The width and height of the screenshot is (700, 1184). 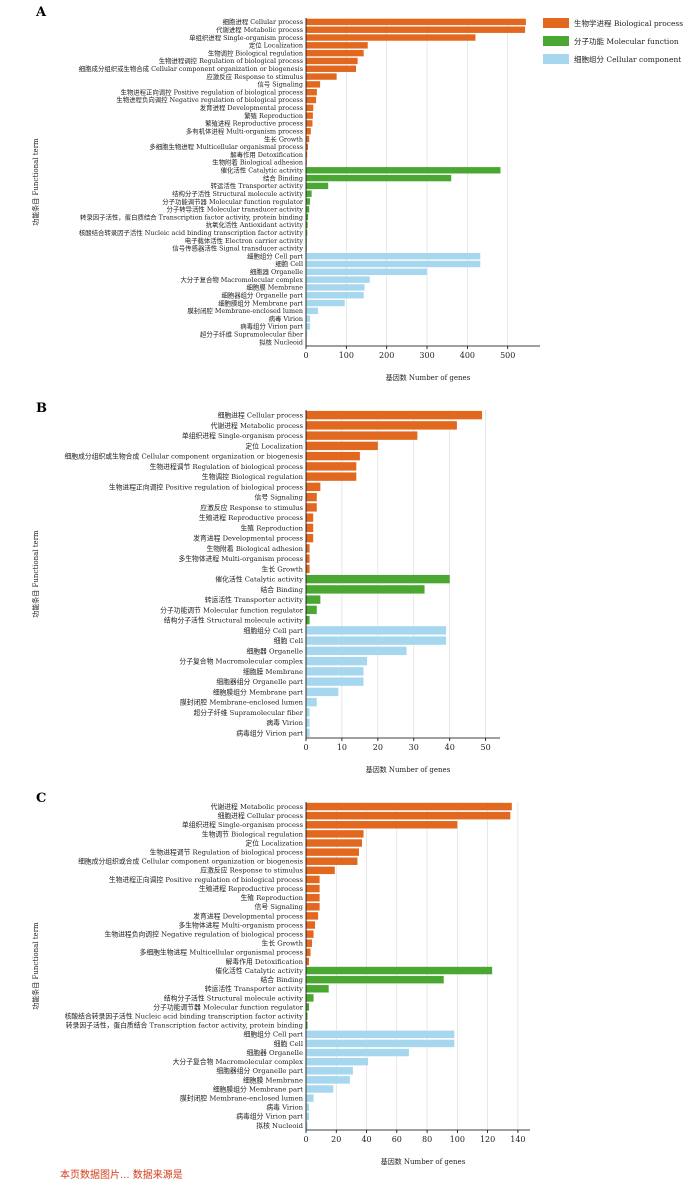 I want to click on category-label: 大分子复合物 Macromolecular complex, so click(x=238, y=1061).